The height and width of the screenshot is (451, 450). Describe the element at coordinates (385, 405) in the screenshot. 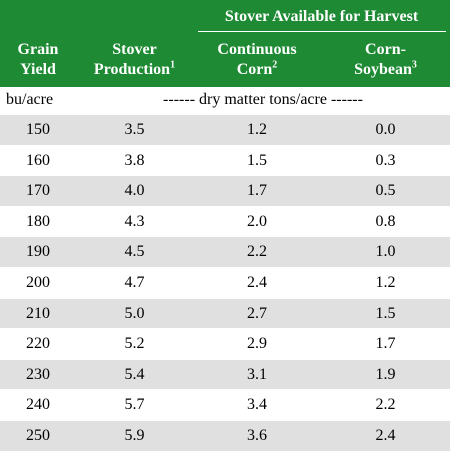

I see `corn-soybean-cell: 2.2` at that location.